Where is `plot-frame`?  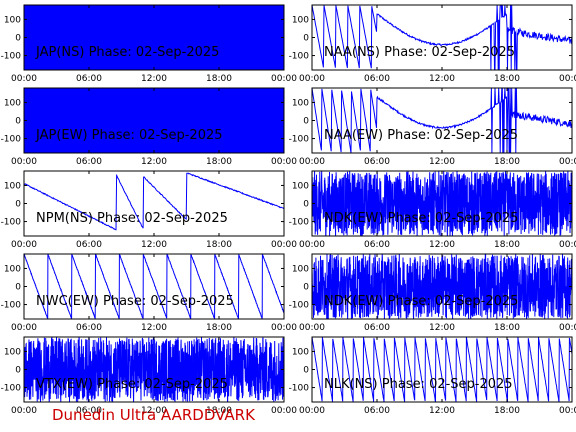 plot-frame is located at coordinates (154, 286).